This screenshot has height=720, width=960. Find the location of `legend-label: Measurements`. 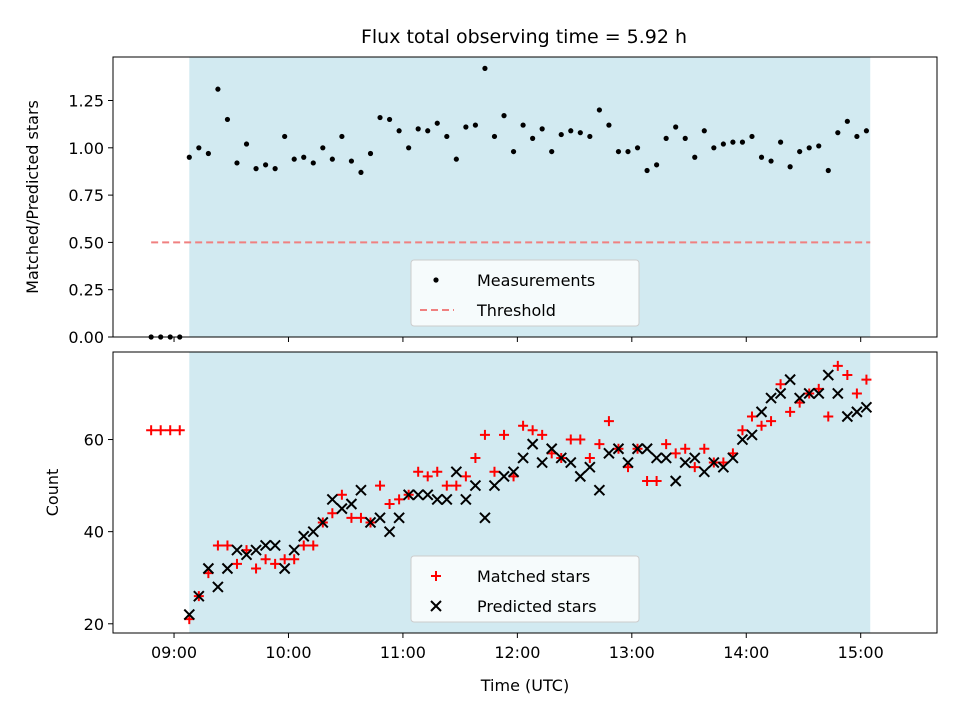

legend-label: Measurements is located at coordinates (536, 280).